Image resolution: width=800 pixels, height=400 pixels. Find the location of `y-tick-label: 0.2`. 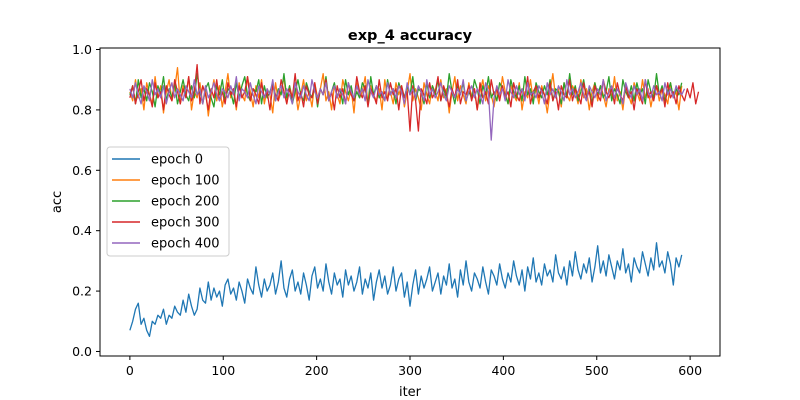

y-tick-label: 0.2 is located at coordinates (82, 291).